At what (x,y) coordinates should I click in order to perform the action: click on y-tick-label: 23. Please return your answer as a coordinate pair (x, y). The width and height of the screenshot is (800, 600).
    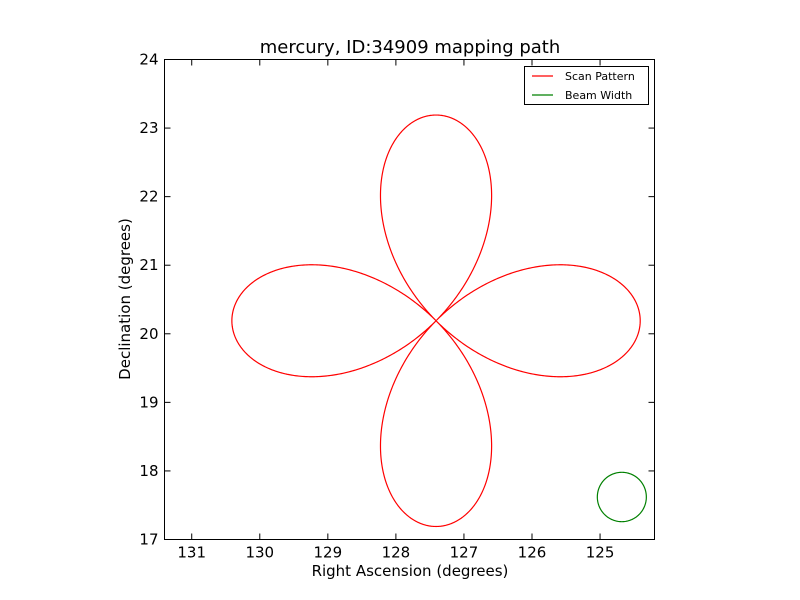
    Looking at the image, I should click on (148, 128).